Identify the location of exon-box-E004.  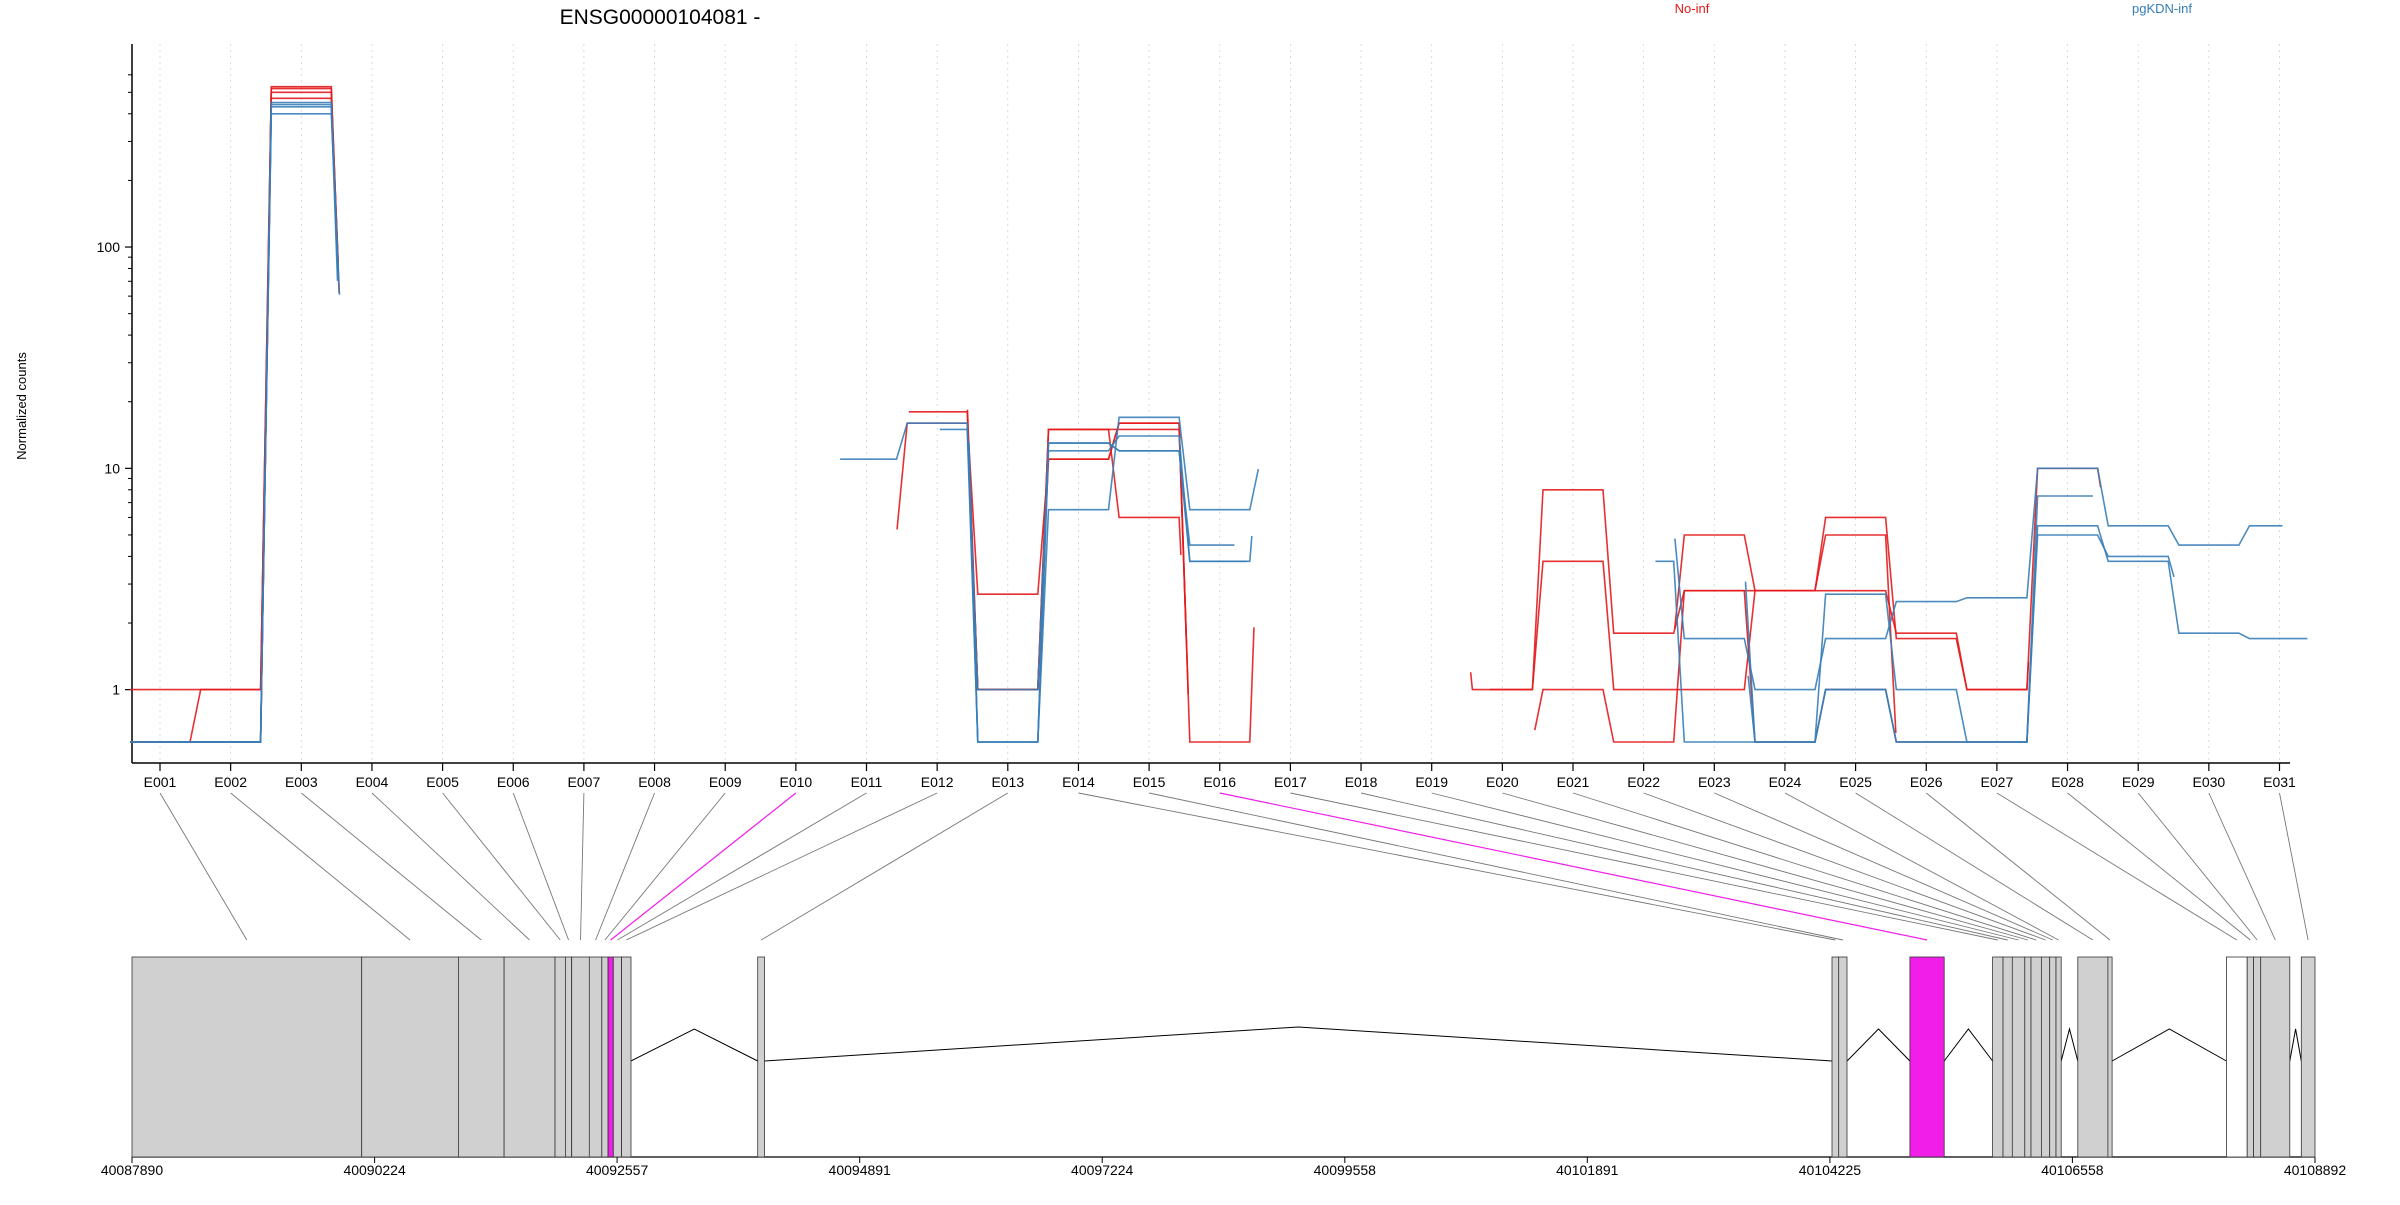
(529, 1057).